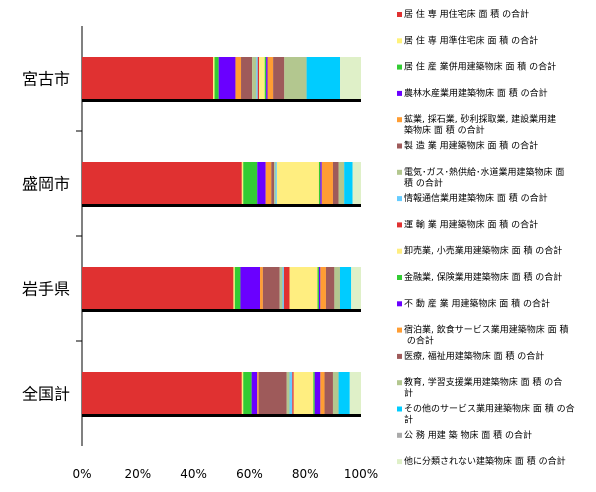 Image resolution: width=596 pixels, height=492 pixels. Describe the element at coordinates (474, 356) in the screenshot. I see `legend-label: 医療, 福祉用建築物床 面 積 の合計` at that location.